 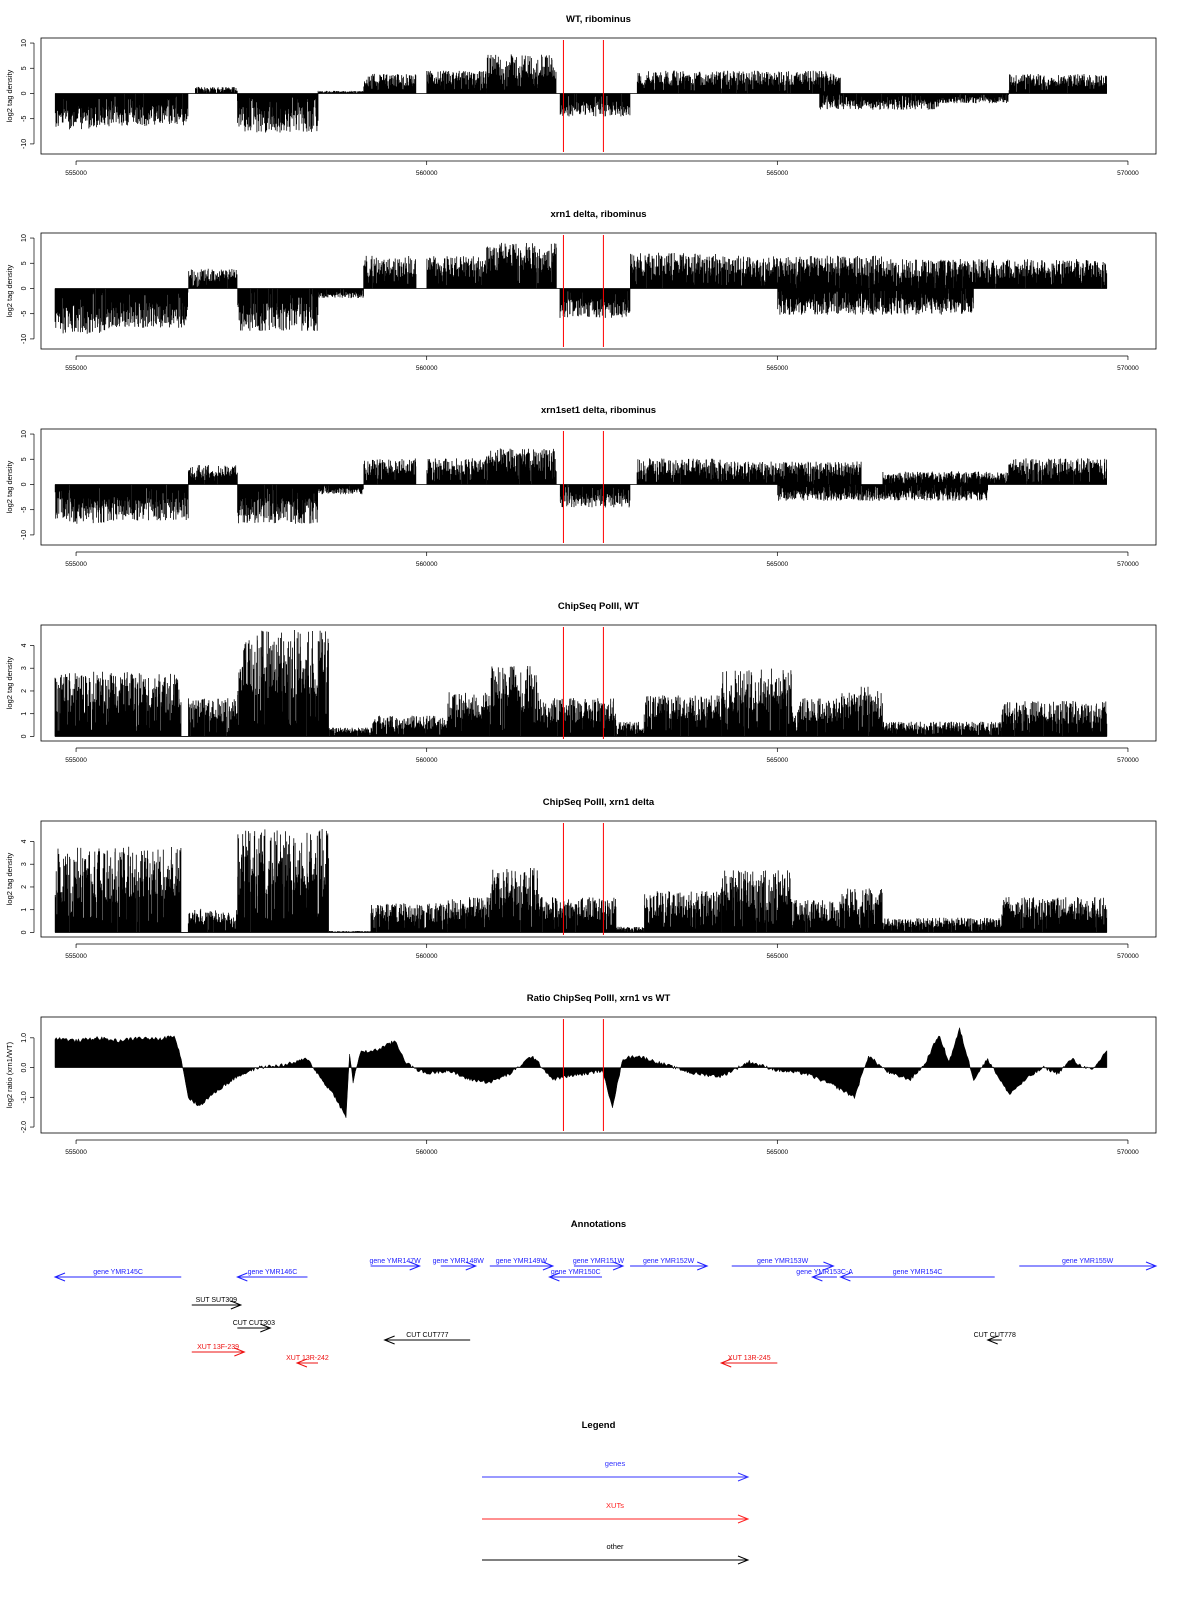 What do you see at coordinates (24, 484) in the screenshot?
I see `y-tick-label: 0` at bounding box center [24, 484].